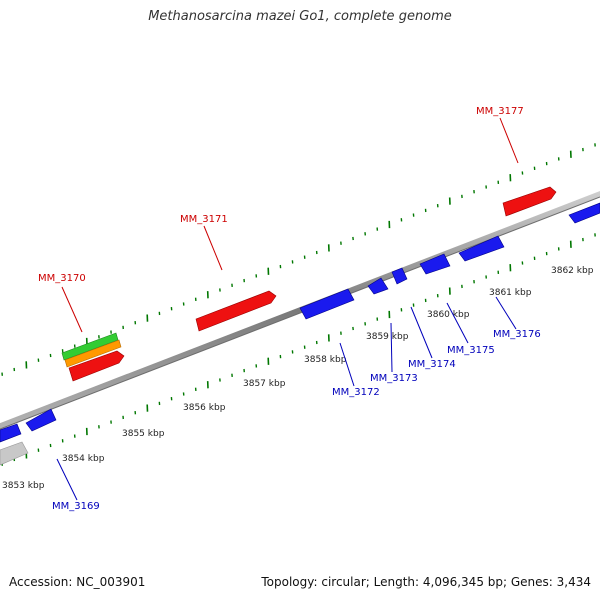 The width and height of the screenshot is (600, 600). Describe the element at coordinates (394, 378) in the screenshot. I see `label-mm3173: MM_3173` at that location.